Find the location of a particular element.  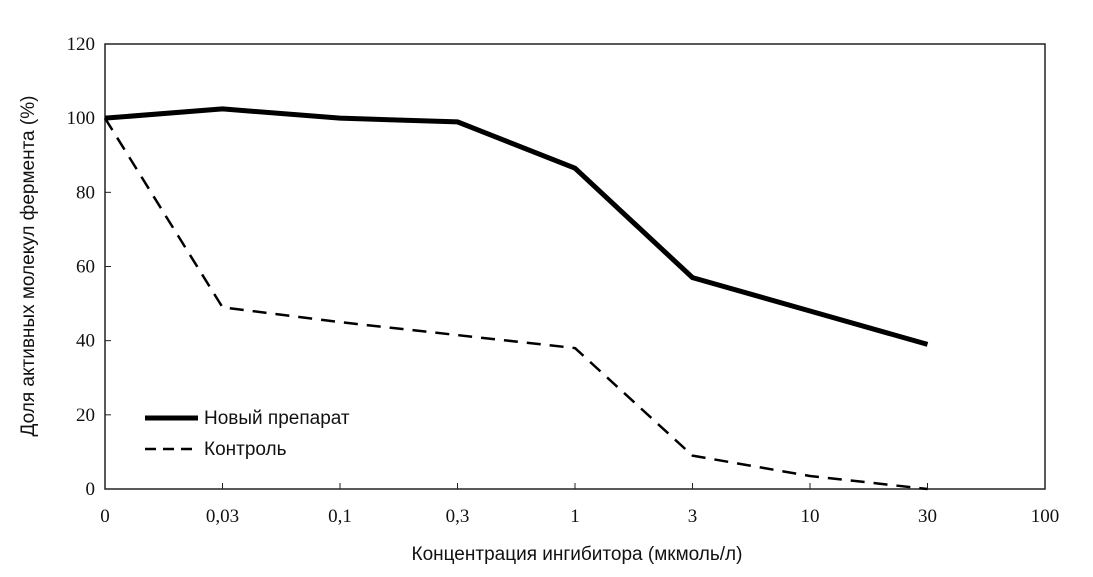

x-tick-label: 0,3 is located at coordinates (458, 516).